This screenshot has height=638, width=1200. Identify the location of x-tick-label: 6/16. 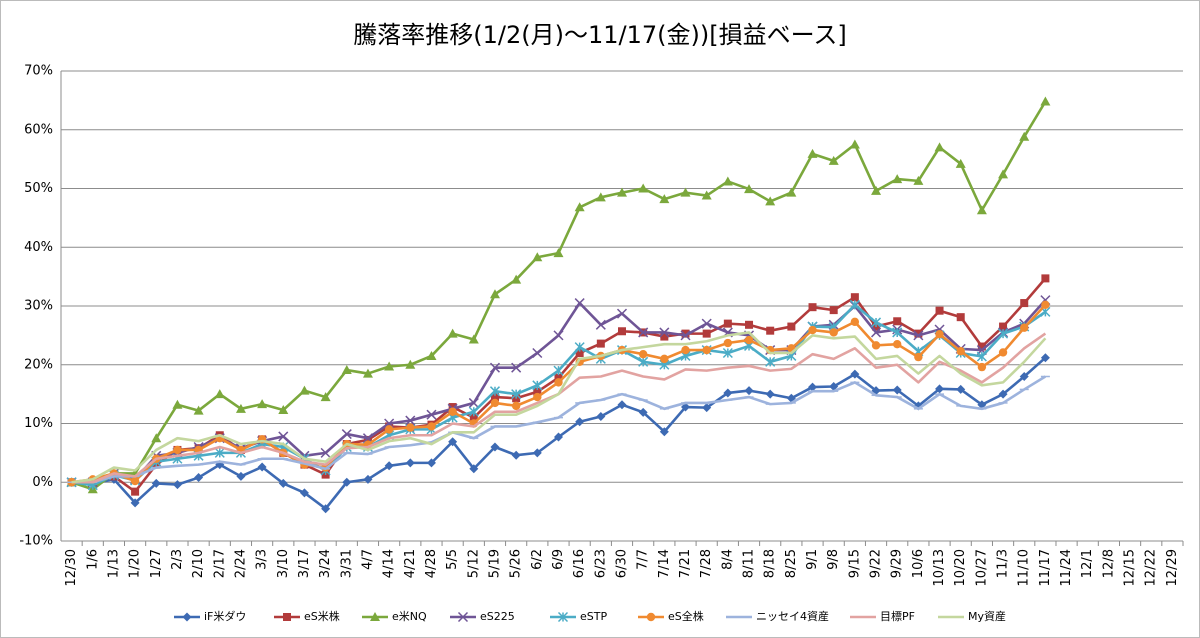
(579, 563).